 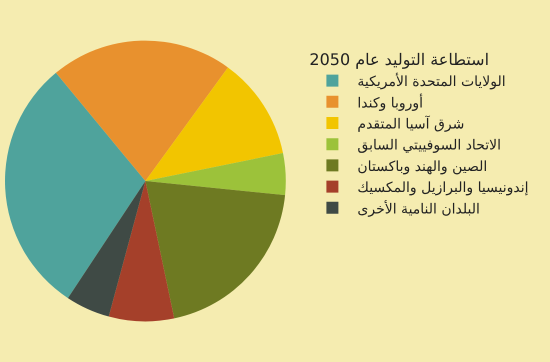 I want to click on legend-label: إندونيسيا والبرازيل والمكسيك, so click(x=443, y=188).